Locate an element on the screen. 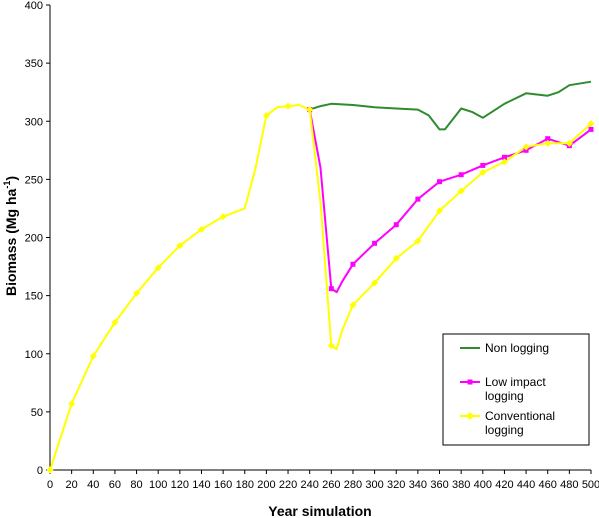 The width and height of the screenshot is (599, 518). y-tick-label: 250 is located at coordinates (34, 180).